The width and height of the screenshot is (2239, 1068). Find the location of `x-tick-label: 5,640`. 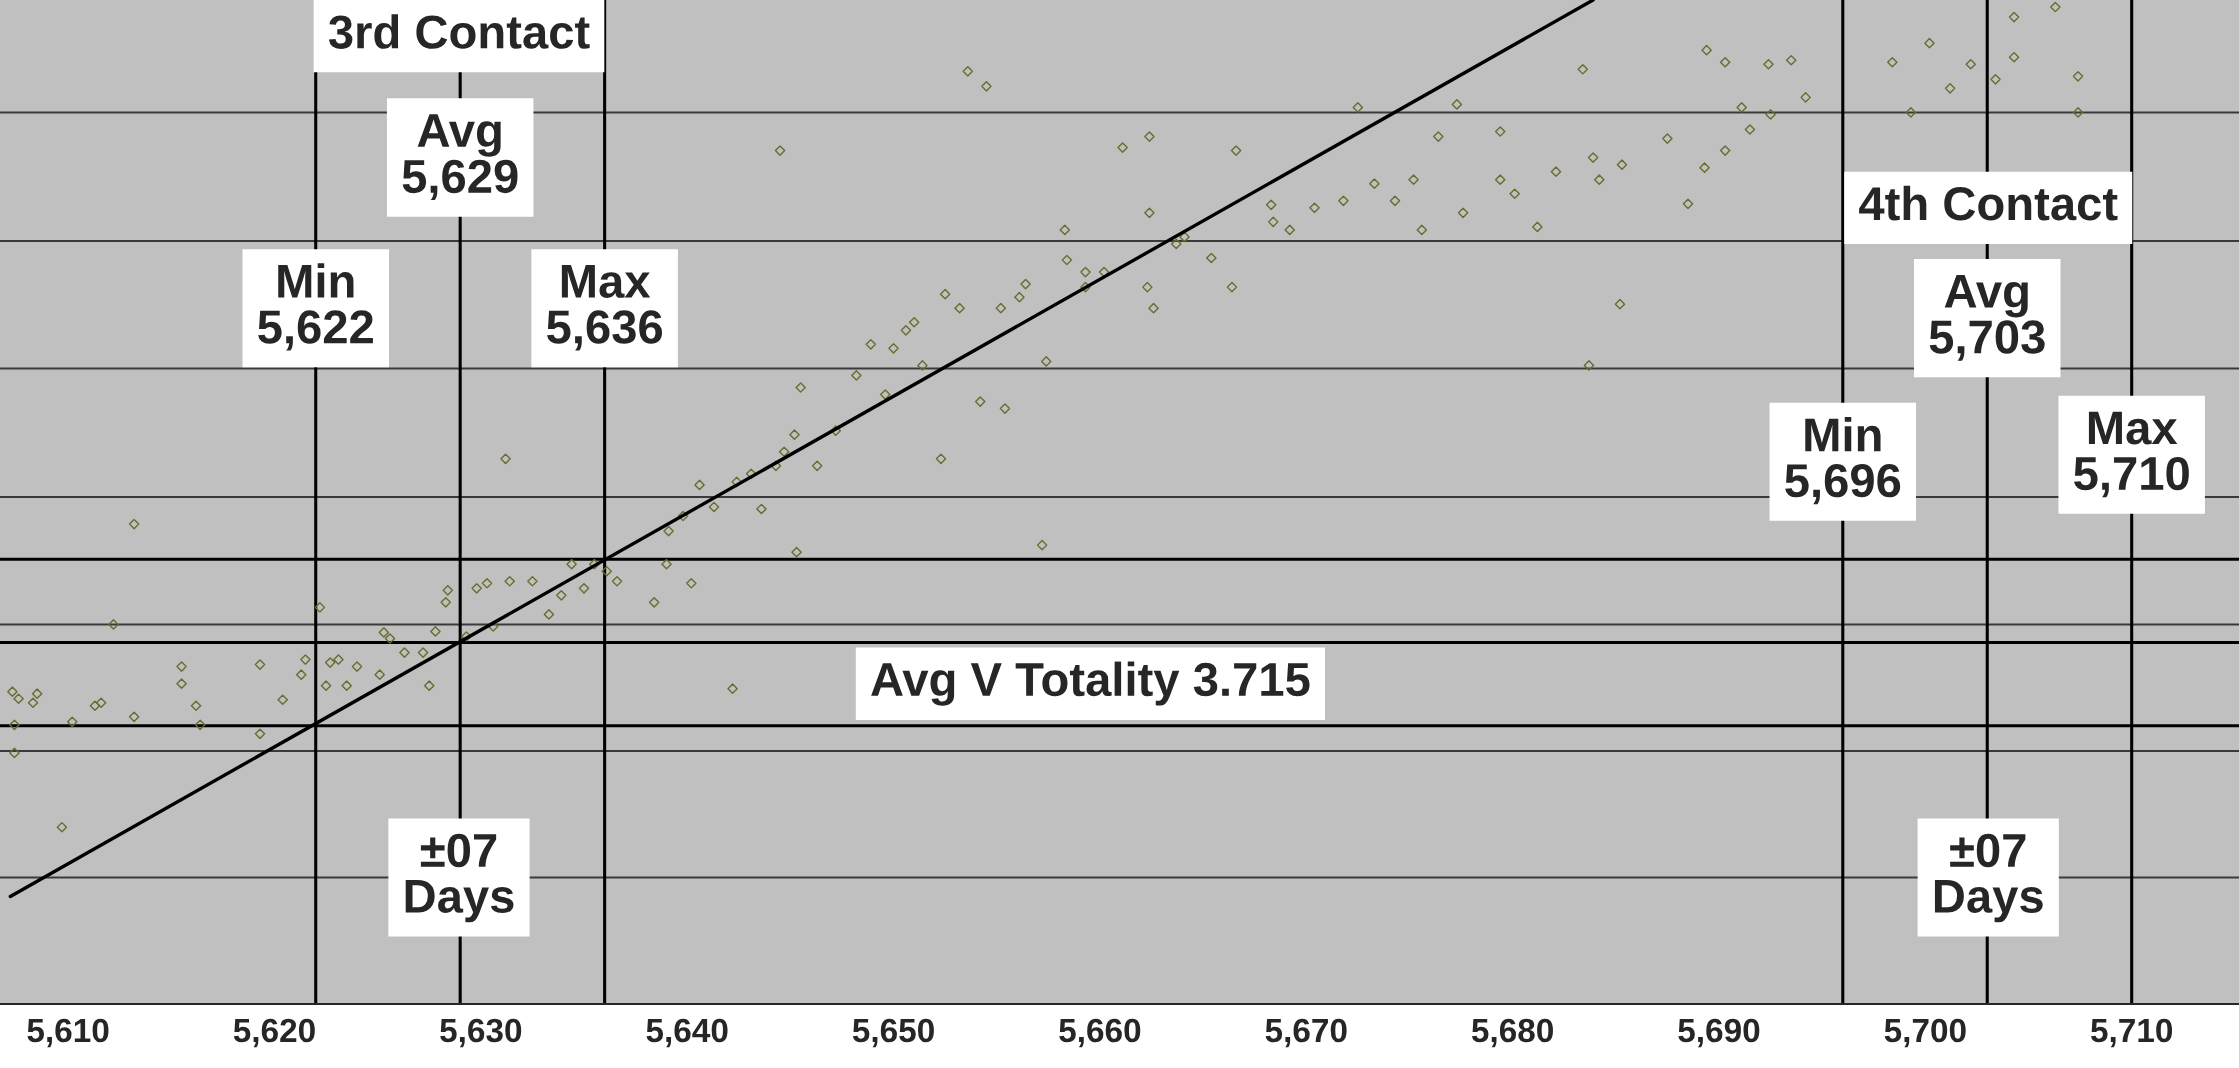

x-tick-label: 5,640 is located at coordinates (687, 1033).